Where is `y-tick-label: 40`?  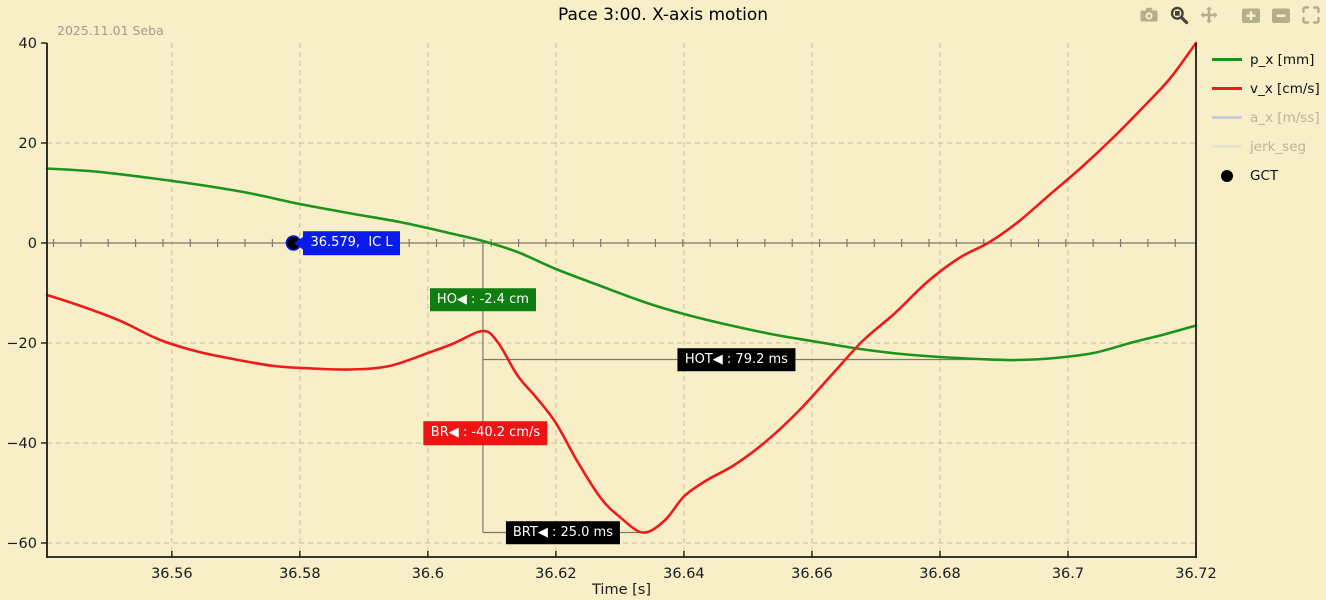 y-tick-label: 40 is located at coordinates (28, 44).